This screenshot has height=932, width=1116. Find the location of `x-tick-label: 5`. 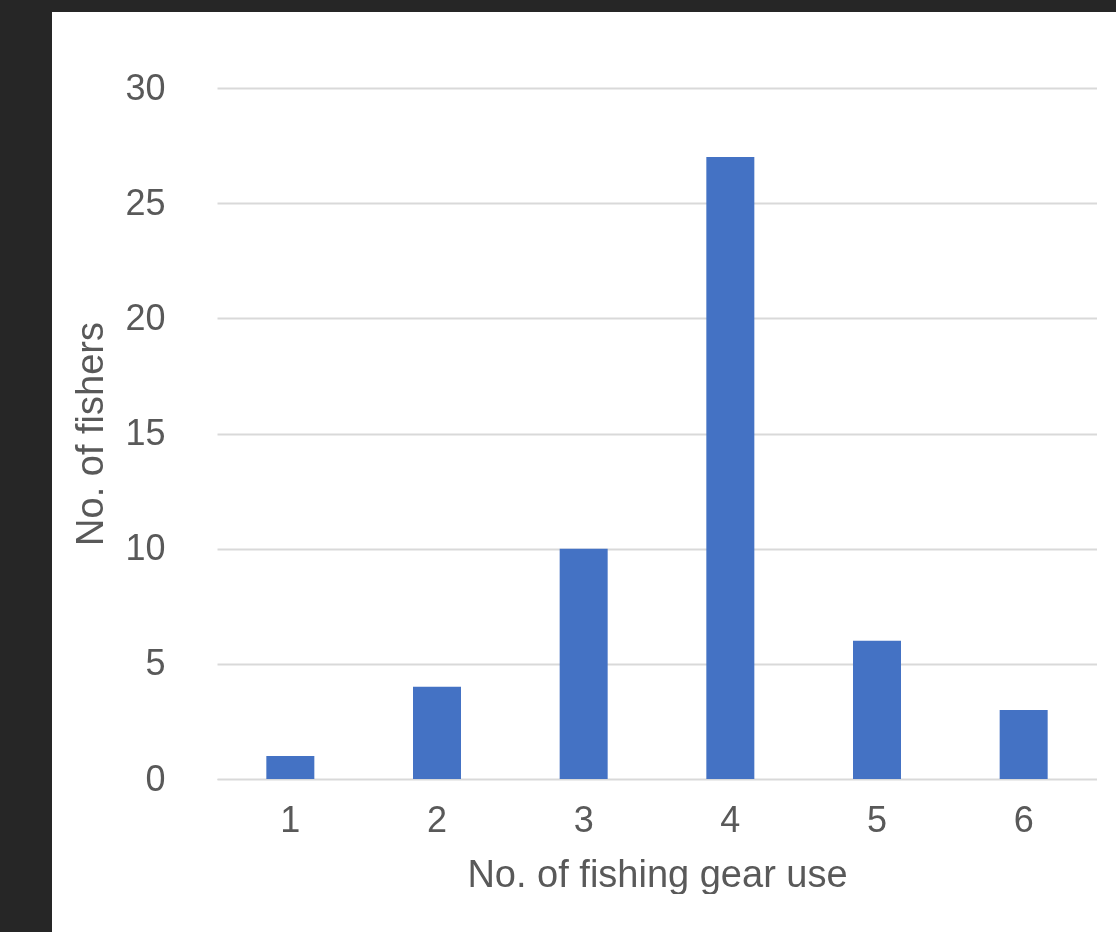

x-tick-label: 5 is located at coordinates (877, 819).